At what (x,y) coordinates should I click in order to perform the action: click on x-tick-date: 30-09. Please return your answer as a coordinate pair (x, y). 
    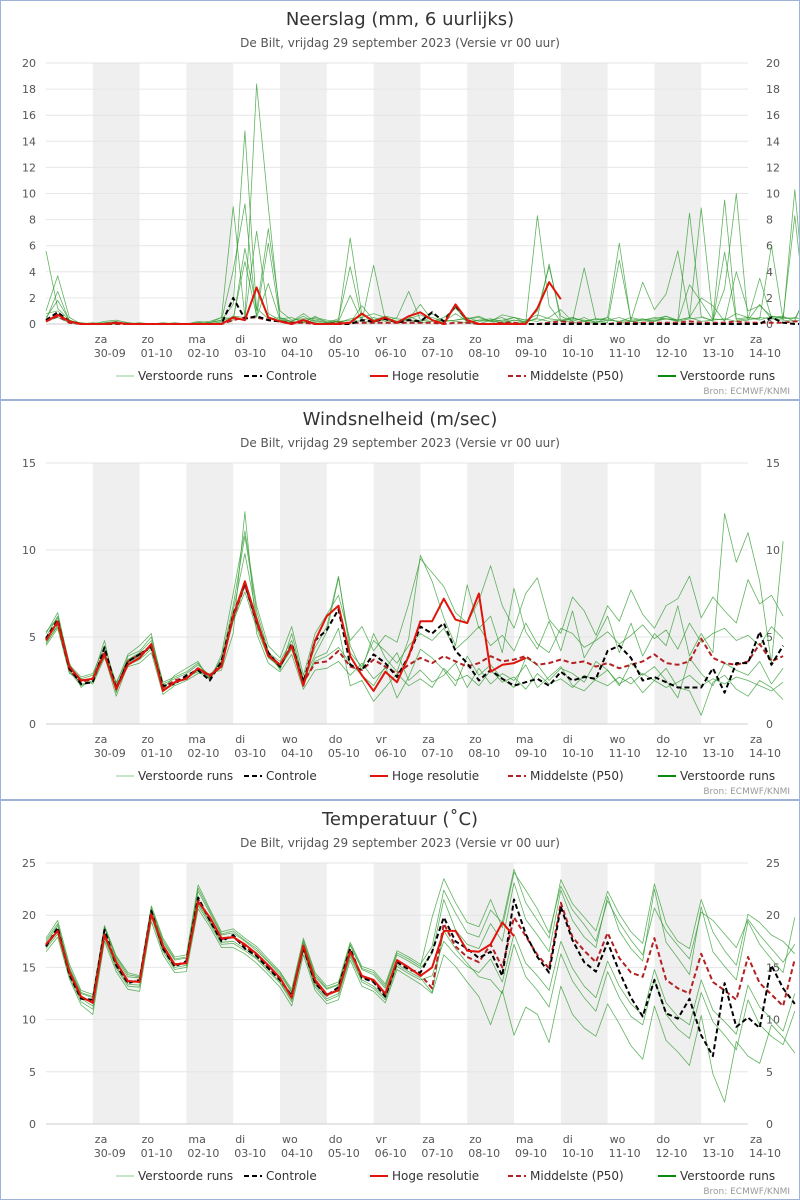
    Looking at the image, I should click on (110, 753).